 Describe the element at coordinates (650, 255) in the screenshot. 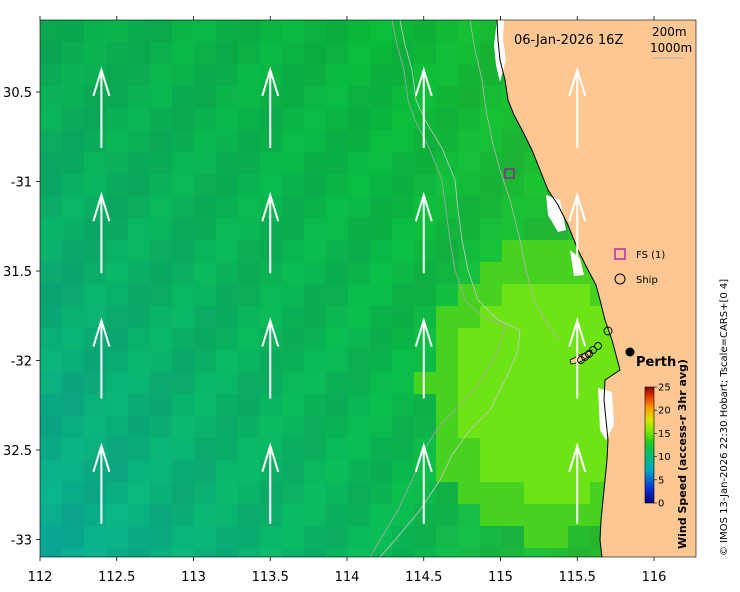

I see `fs-legend-label: FS (1)` at that location.